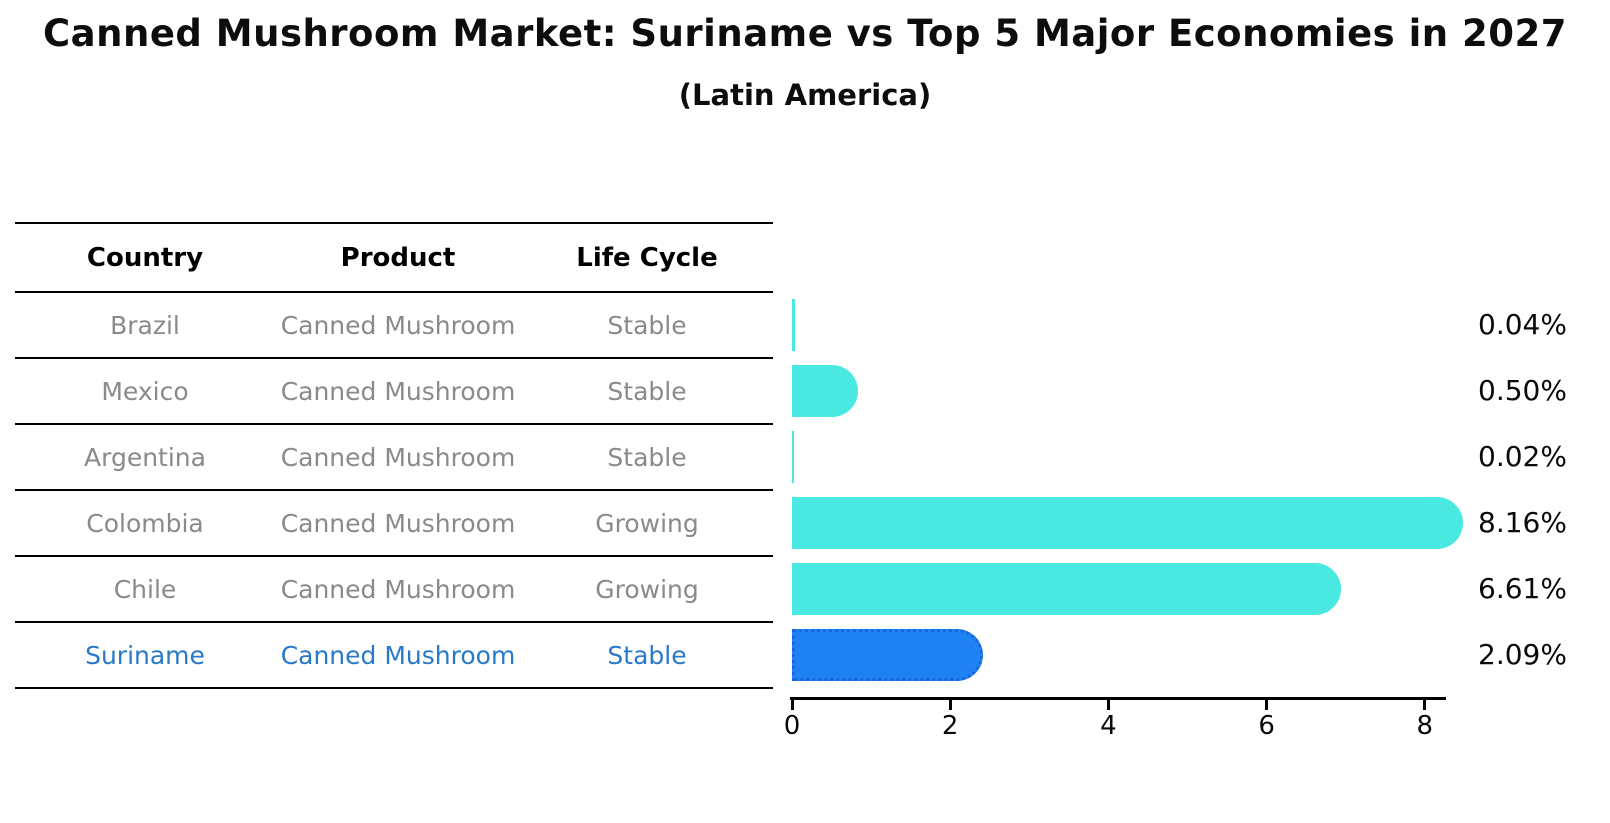  I want to click on value-label-brazil: 0.04%, so click(1522, 324).